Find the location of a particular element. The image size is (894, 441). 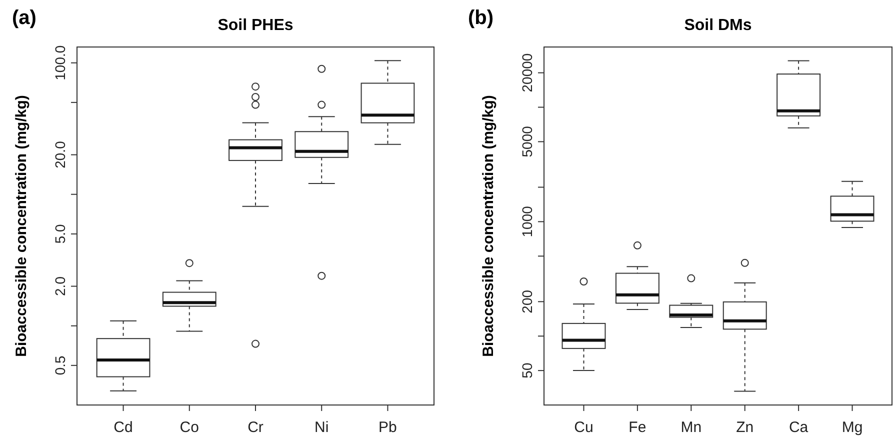

x-tick-label: Co is located at coordinates (189, 427).